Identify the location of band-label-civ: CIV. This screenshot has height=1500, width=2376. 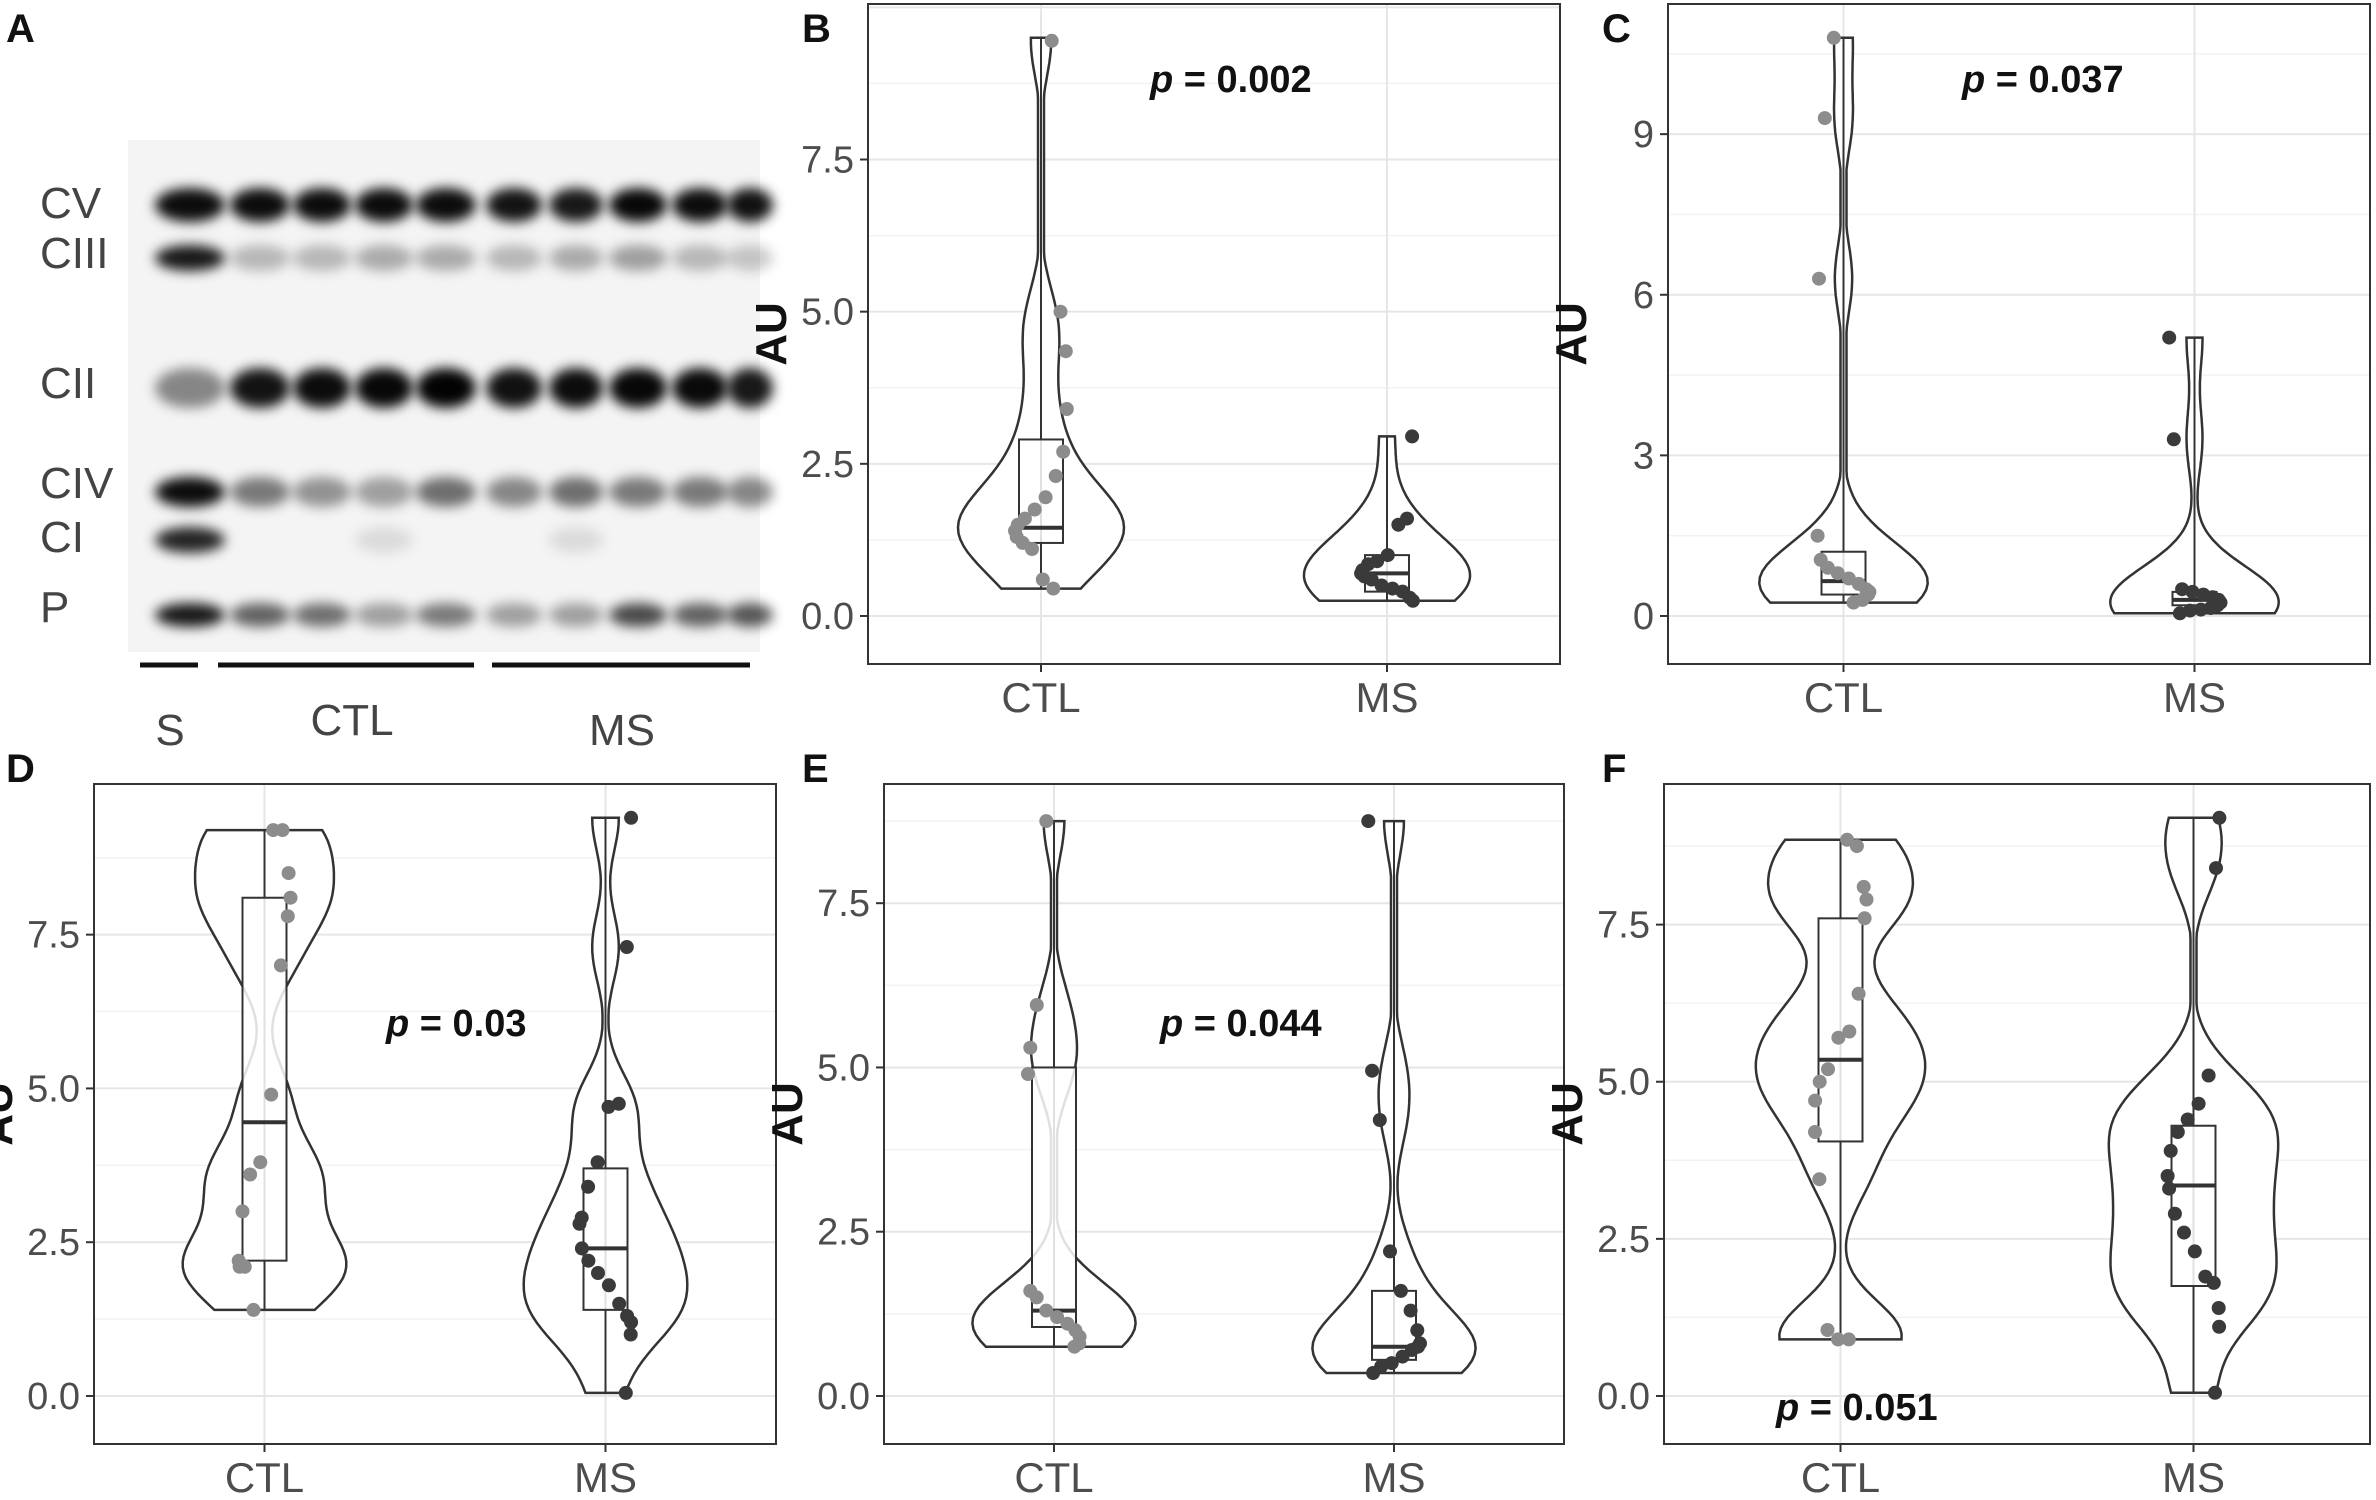
(77, 483).